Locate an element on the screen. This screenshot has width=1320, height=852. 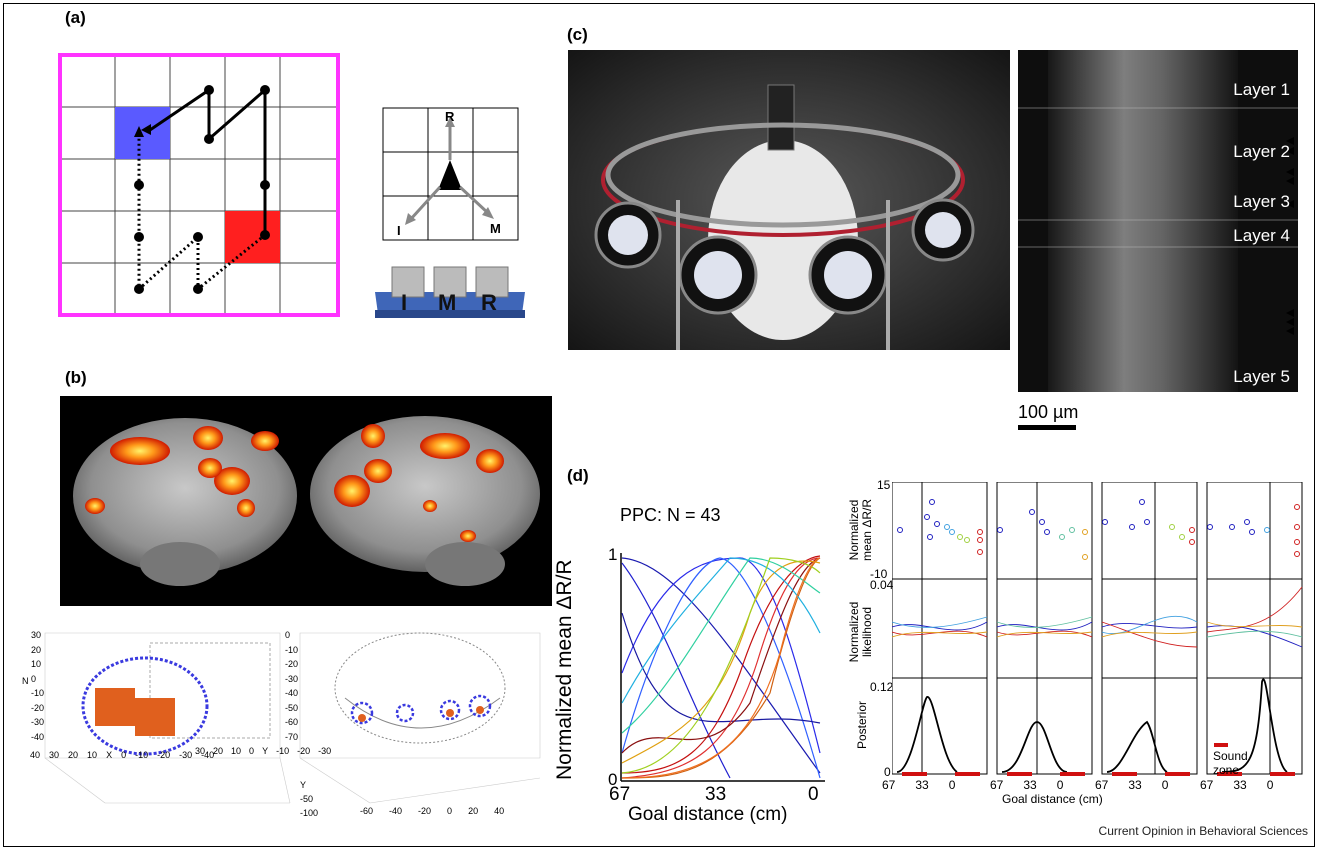
row1-ylabel: Normalized mean ΔR/R is located at coordinates (860, 530).